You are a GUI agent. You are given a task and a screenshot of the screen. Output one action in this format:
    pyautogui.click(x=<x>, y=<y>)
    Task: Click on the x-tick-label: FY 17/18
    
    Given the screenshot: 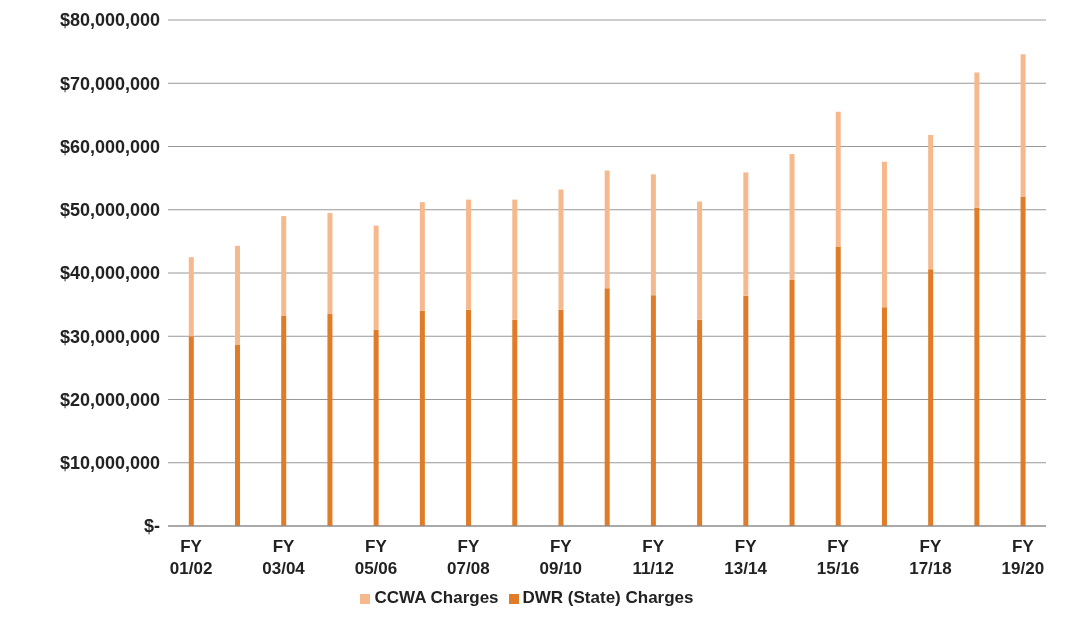 What is the action you would take?
    pyautogui.click(x=930, y=557)
    